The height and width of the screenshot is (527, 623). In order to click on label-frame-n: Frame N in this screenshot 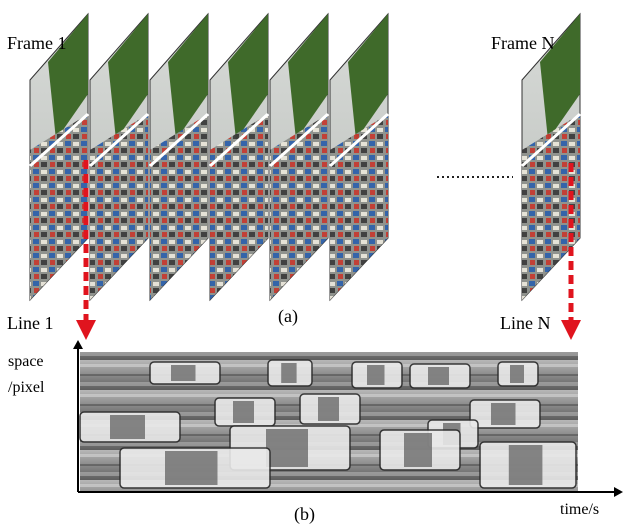, I will do `click(523, 43)`.